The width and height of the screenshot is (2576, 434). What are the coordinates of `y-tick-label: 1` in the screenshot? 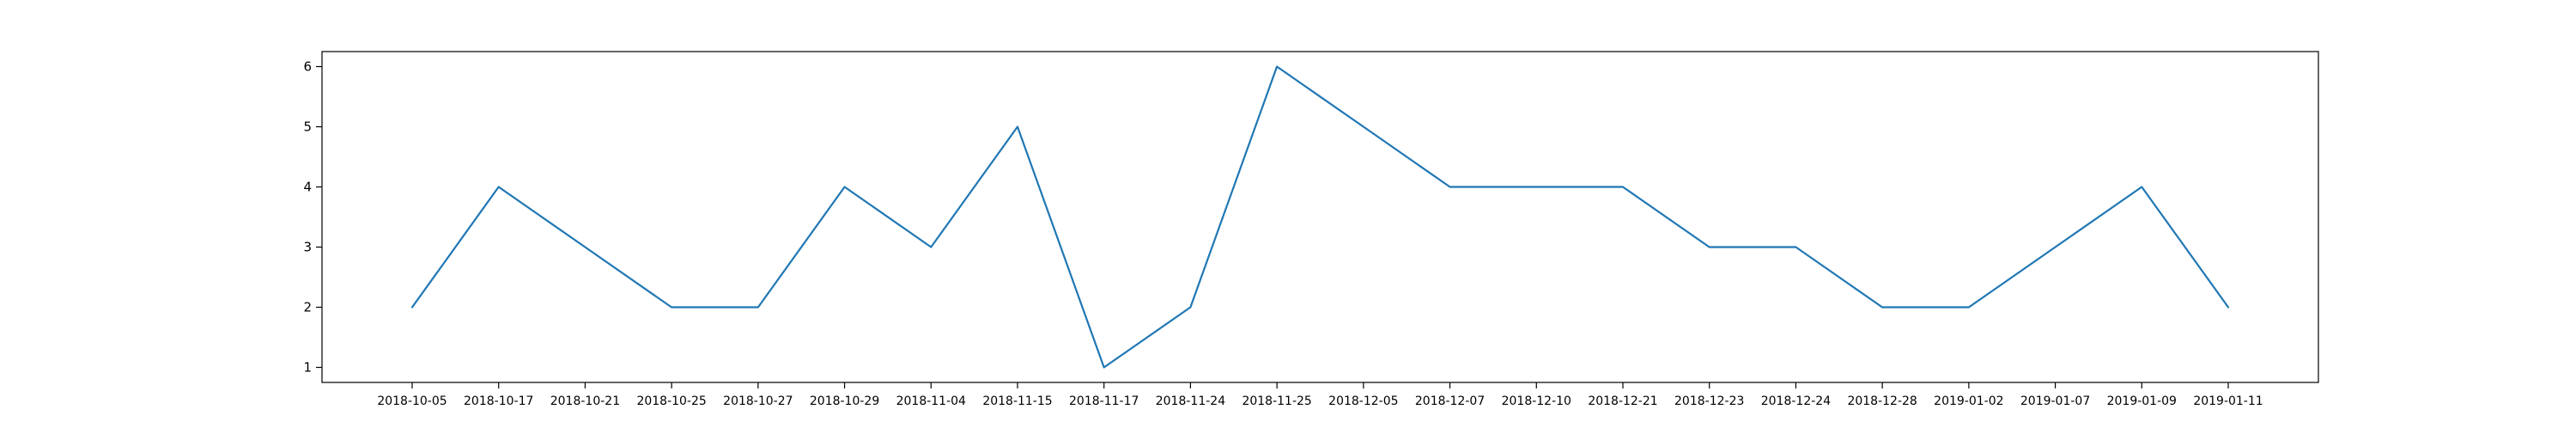 It's located at (307, 368).